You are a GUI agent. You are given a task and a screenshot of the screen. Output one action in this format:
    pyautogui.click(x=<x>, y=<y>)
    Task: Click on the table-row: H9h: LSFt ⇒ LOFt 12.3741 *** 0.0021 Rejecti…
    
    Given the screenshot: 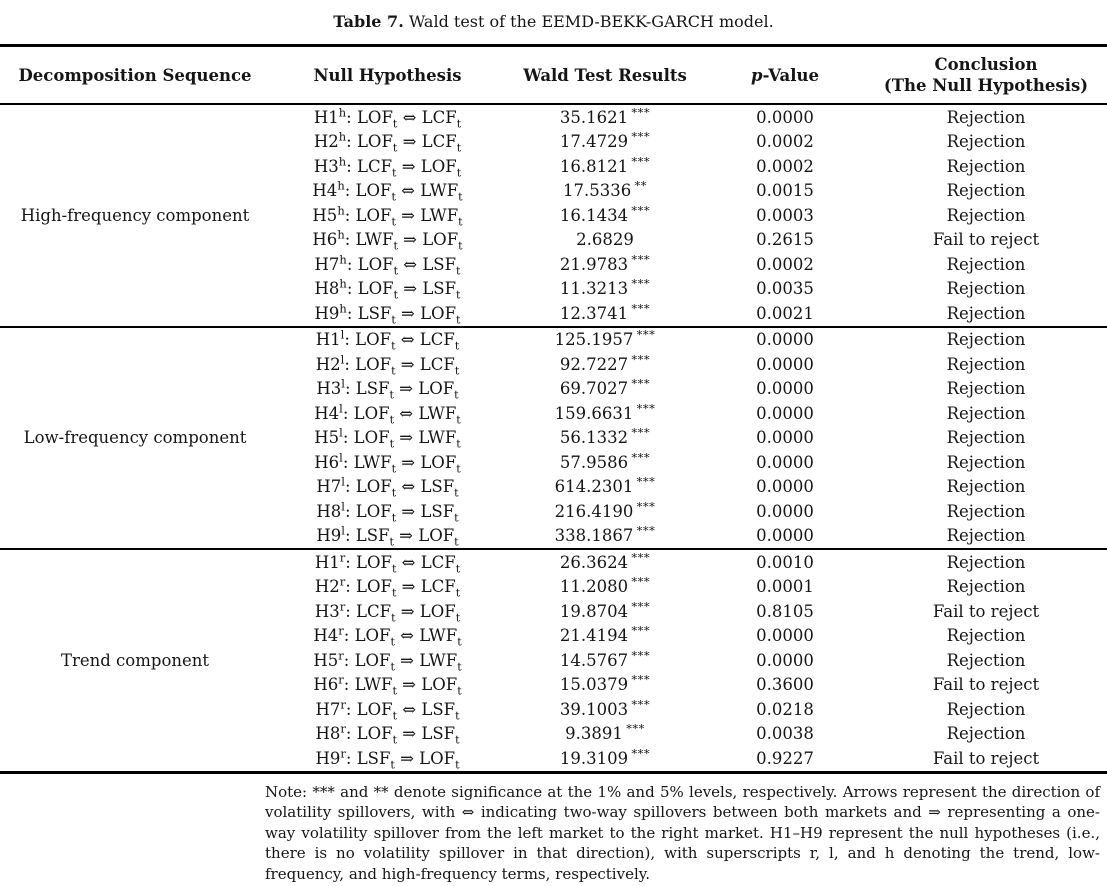 What is the action you would take?
    pyautogui.click(x=553, y=314)
    